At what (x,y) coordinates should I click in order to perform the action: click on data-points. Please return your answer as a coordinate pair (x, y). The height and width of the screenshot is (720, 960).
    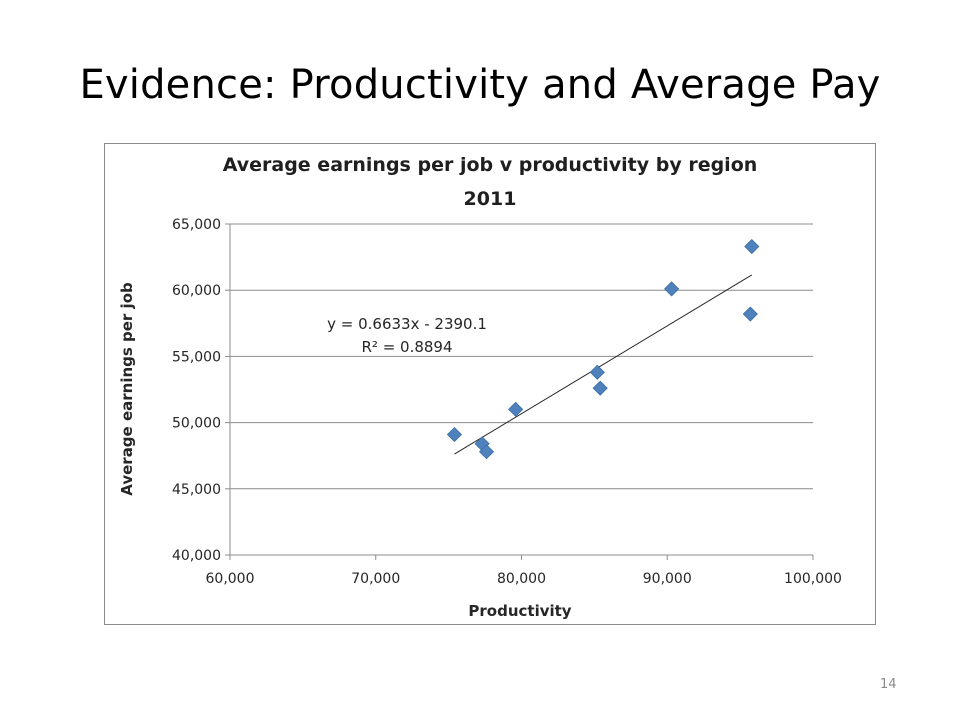
    Looking at the image, I should click on (603, 349).